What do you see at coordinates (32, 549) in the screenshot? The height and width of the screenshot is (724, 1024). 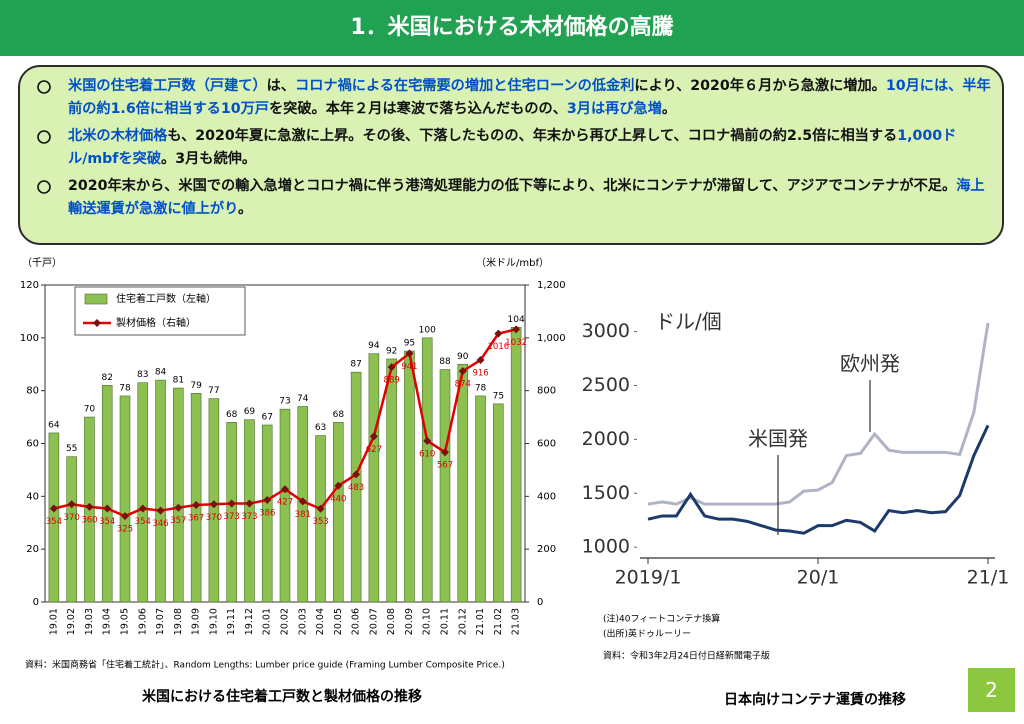 I see `y-tick-label: 20` at bounding box center [32, 549].